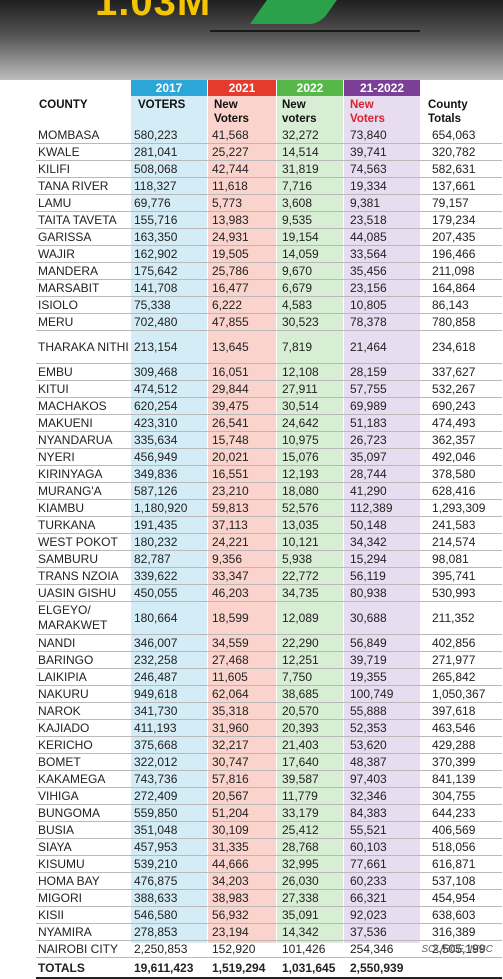 Image resolution: width=503 pixels, height=979 pixels. I want to click on new-voters-2022-cell: 101,426, so click(312, 949).